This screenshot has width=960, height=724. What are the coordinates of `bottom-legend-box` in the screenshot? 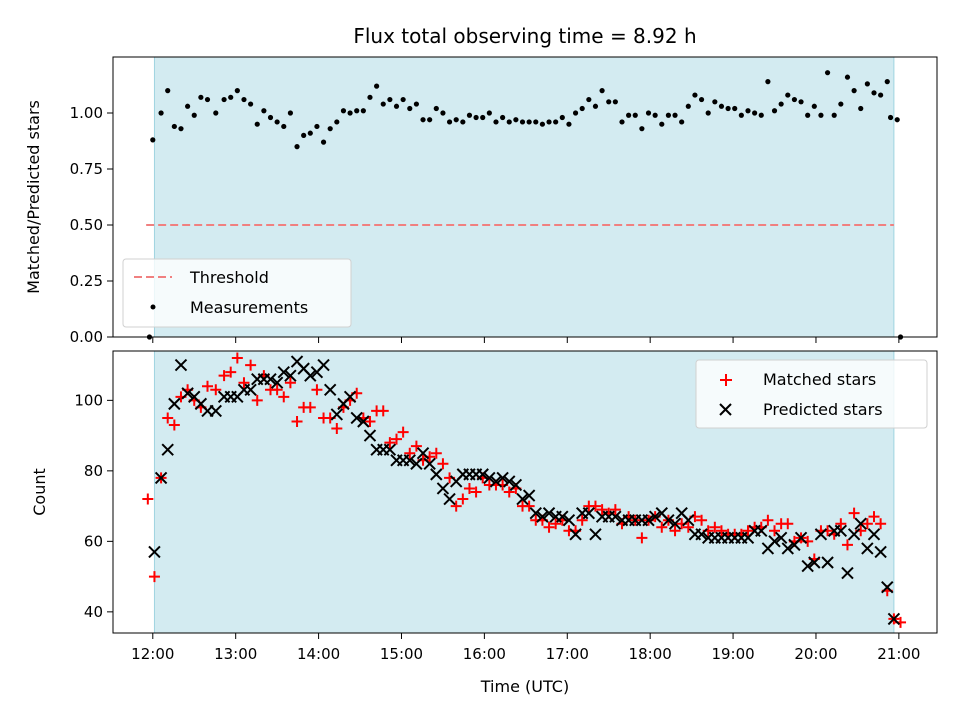 It's located at (811, 394).